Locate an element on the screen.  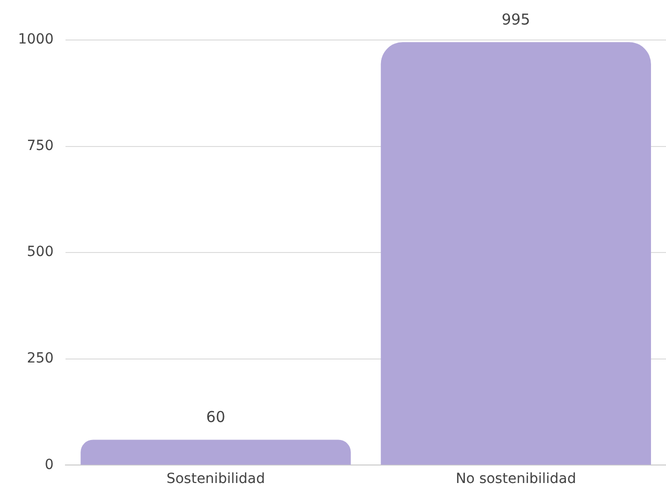
y-tick-label: 0 is located at coordinates (49, 464).